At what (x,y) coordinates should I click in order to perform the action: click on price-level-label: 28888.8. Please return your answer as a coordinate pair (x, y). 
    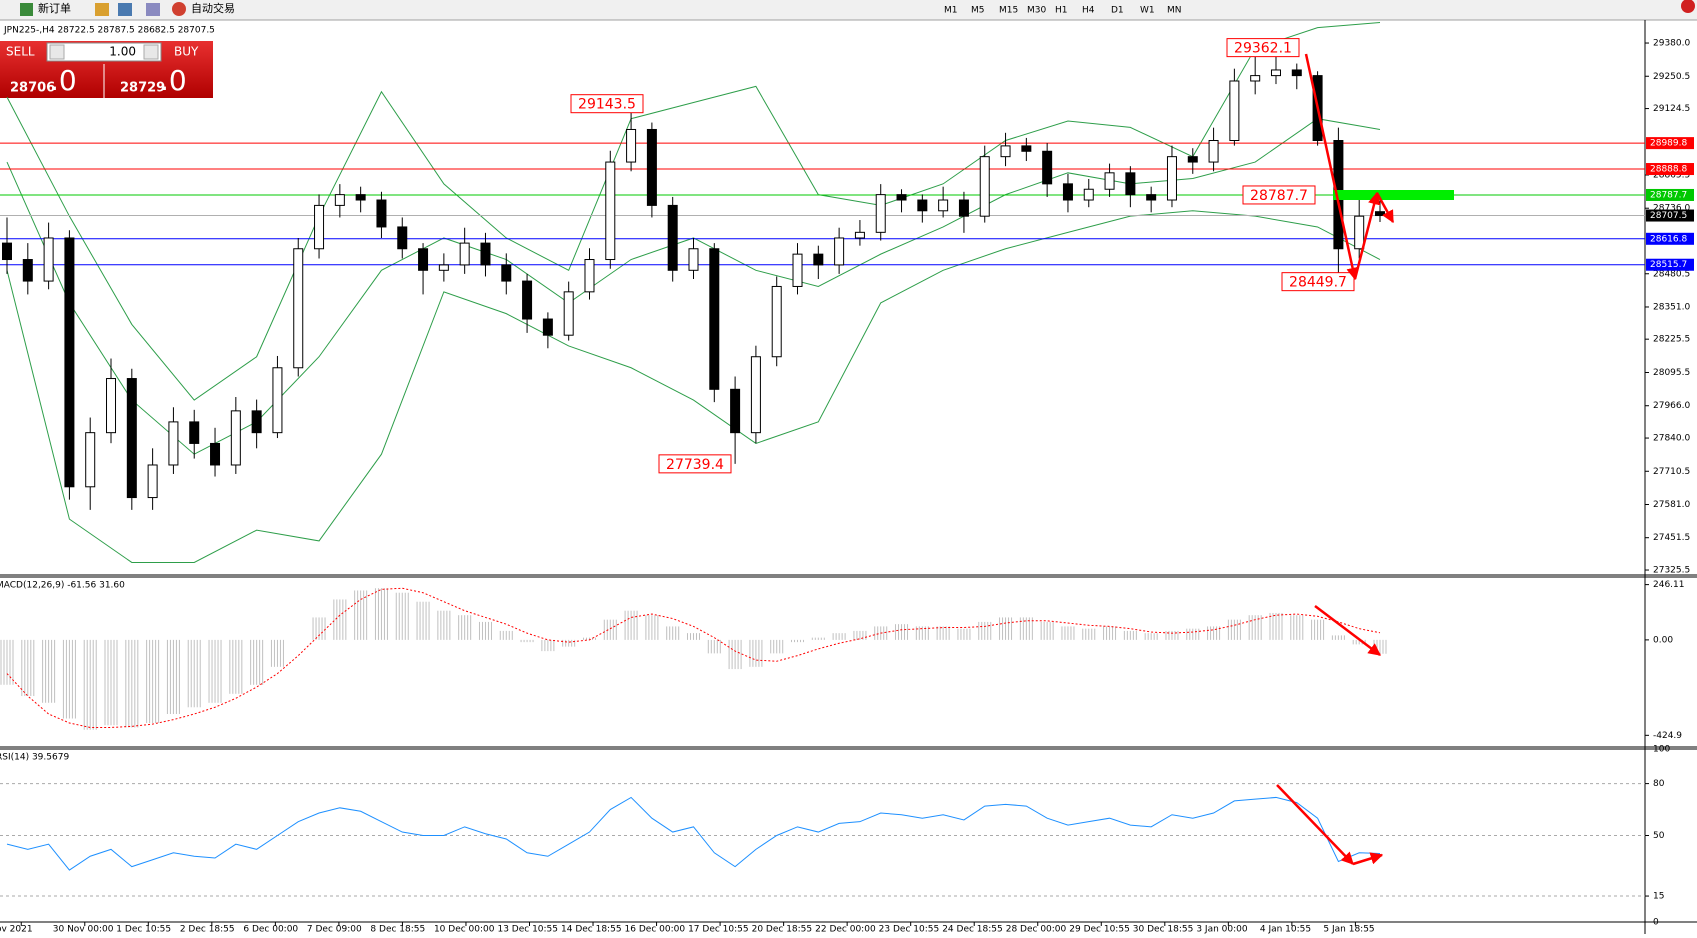
    Looking at the image, I should click on (1668, 170).